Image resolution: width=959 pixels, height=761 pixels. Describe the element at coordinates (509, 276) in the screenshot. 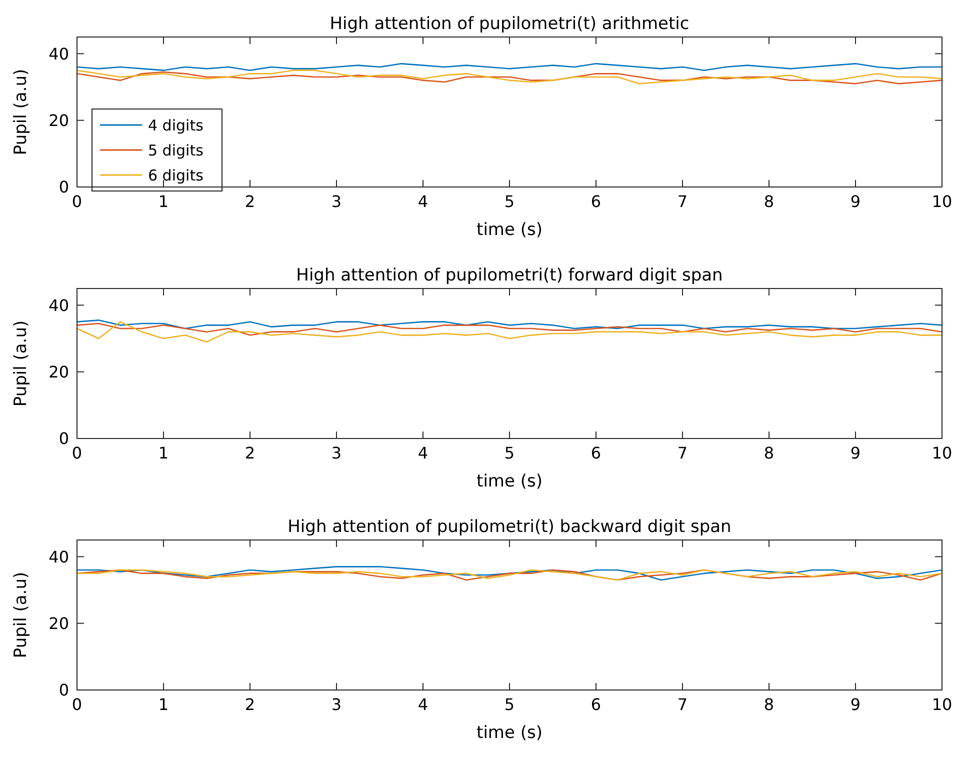

I see `chart-title: High attention of pupilometri(t) forward digit span` at that location.